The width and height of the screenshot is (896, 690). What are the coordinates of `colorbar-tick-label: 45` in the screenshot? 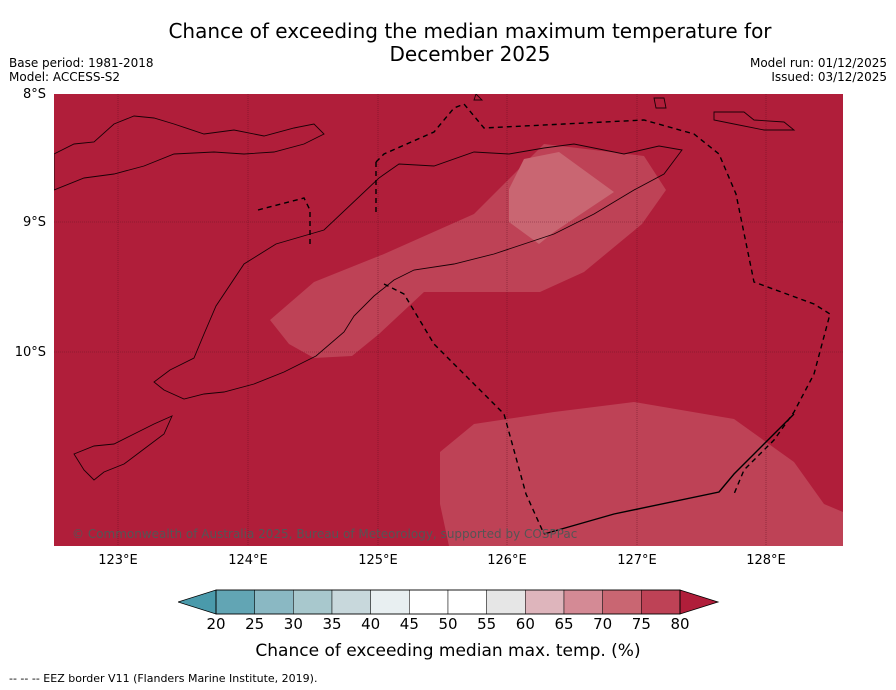 It's located at (409, 624).